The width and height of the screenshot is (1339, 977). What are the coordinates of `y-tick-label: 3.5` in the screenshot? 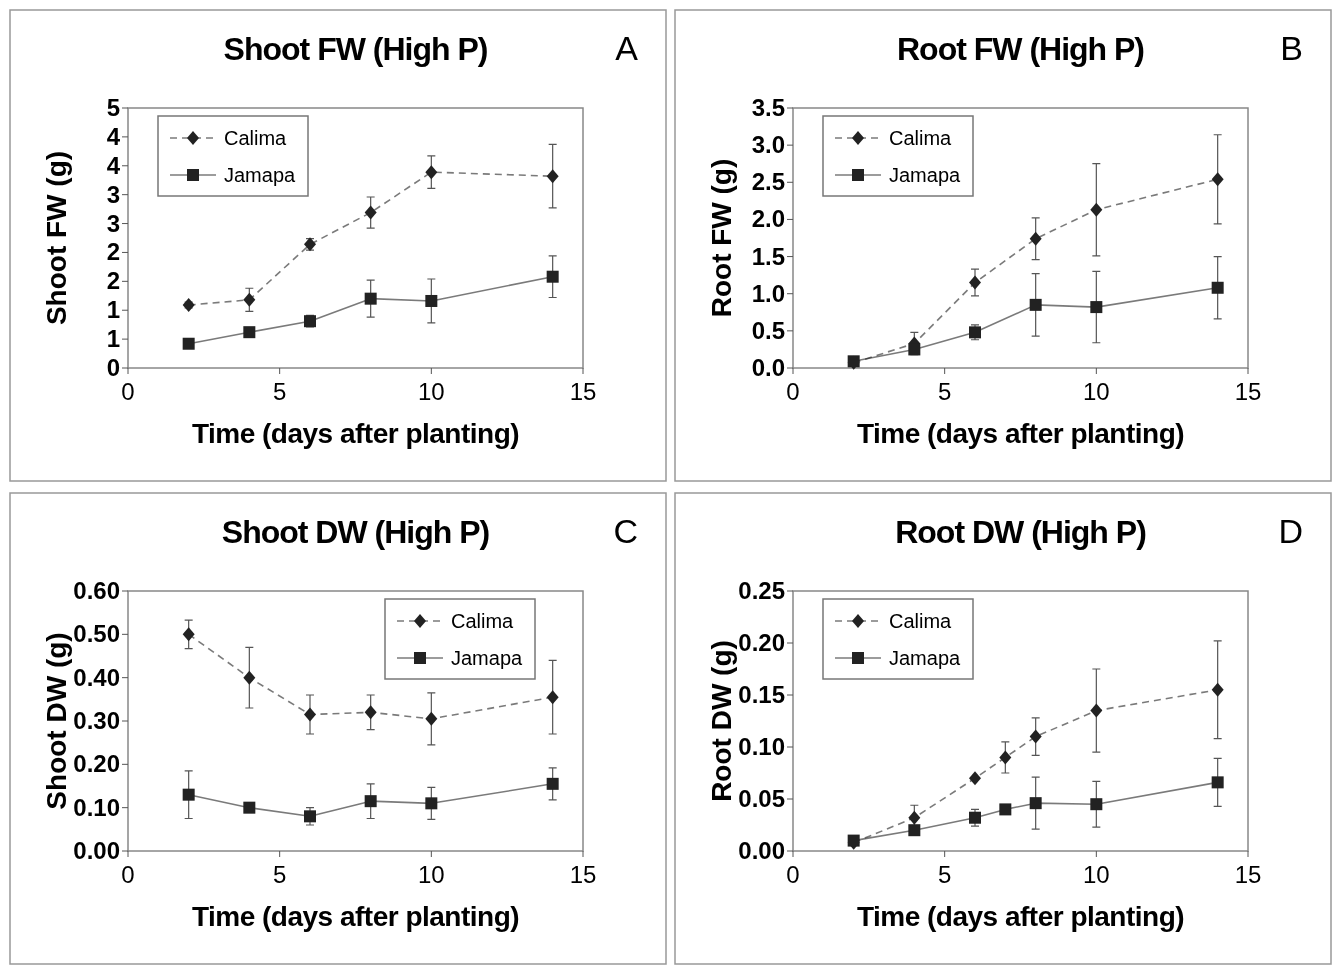 It's located at (768, 107).